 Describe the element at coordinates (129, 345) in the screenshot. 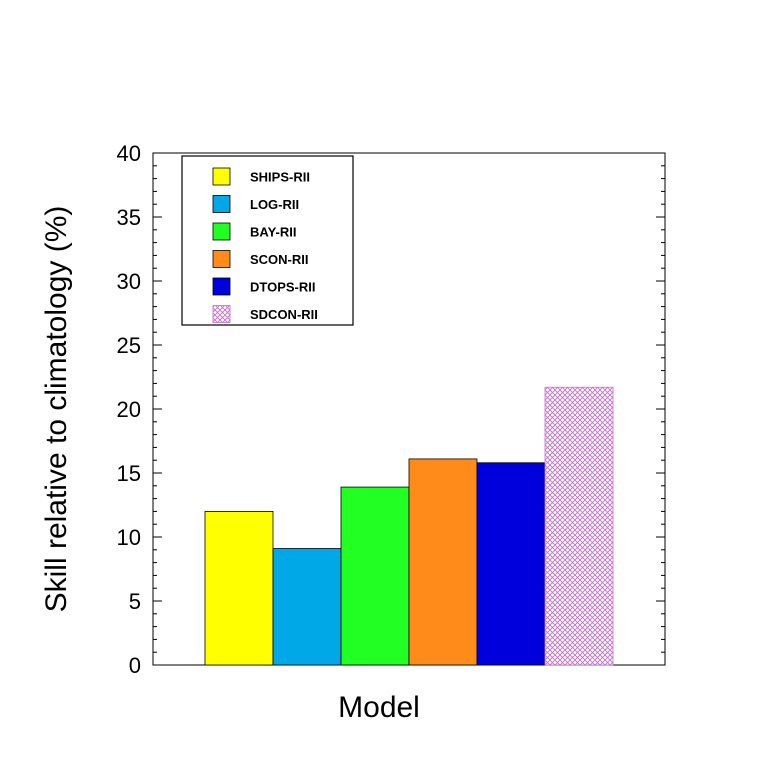

I see `y-tick-label: 25` at that location.